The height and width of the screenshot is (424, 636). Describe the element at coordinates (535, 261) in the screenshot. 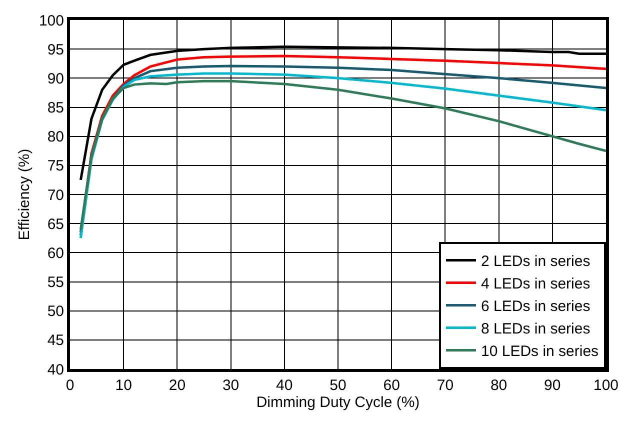

I see `legend-label: 2 LEDs in series` at that location.